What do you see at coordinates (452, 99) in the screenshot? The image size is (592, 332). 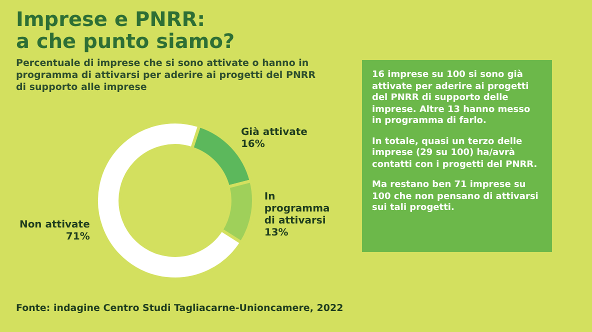 I see `text: 16 imprese su 100 si sono già attivate per aderire ai progetti del PNRR di supporto delle imprese. Altre 13 hanno messo in programma di farlo.` at bounding box center [452, 99].